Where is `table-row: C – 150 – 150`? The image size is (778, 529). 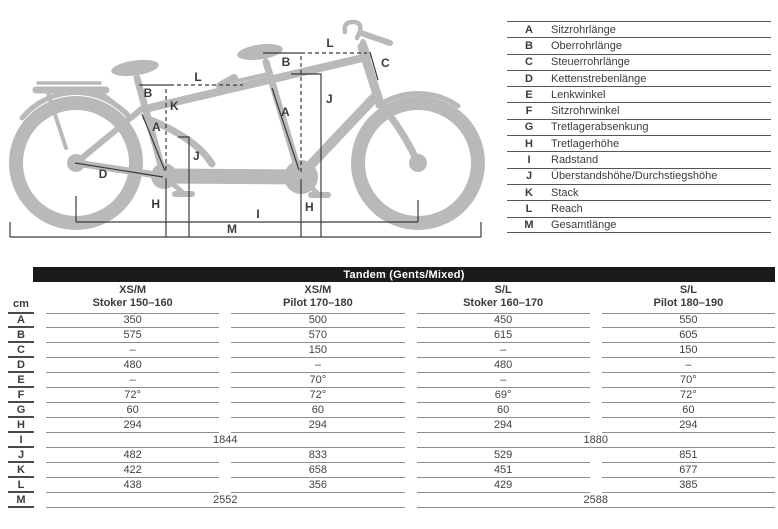 table-row: C – 150 – 150 is located at coordinates (391, 350).